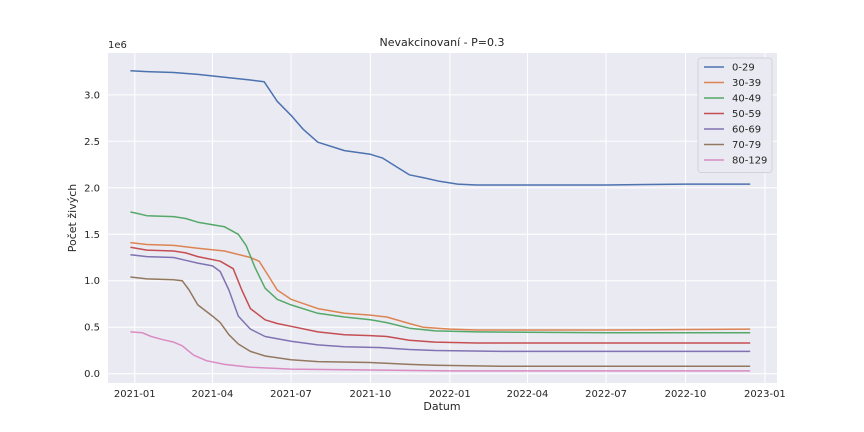 This screenshot has height=432, width=864. What do you see at coordinates (72, 218) in the screenshot?
I see `y-axis-label: Počet živých` at bounding box center [72, 218].